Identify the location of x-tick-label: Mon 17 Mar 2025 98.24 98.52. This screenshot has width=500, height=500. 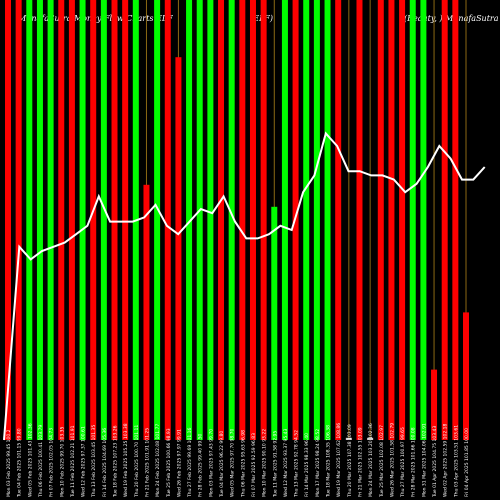
(318, 463).